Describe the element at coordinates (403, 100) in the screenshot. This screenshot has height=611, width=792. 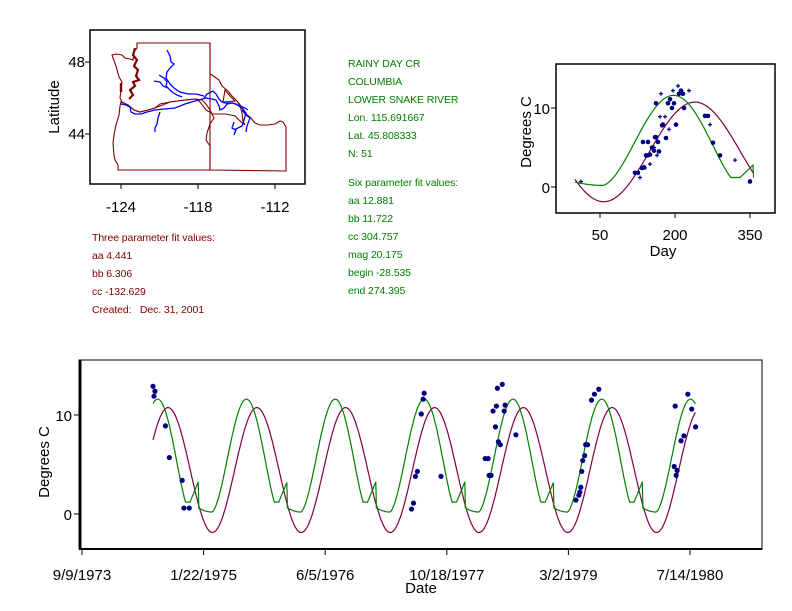
I see `station-subbasin: LOWER SNAKE RIVER` at that location.